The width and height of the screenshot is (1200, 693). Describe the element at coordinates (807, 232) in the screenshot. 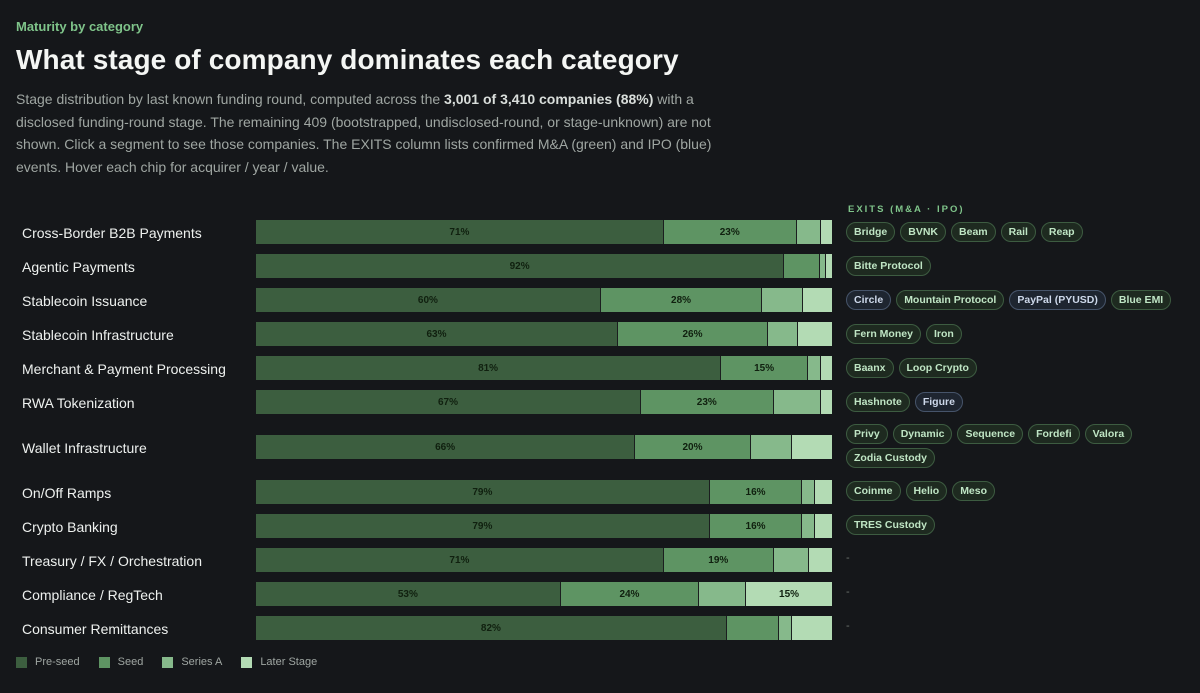

I see `bar-segment-series-a-cross-border-b2b-payments` at that location.